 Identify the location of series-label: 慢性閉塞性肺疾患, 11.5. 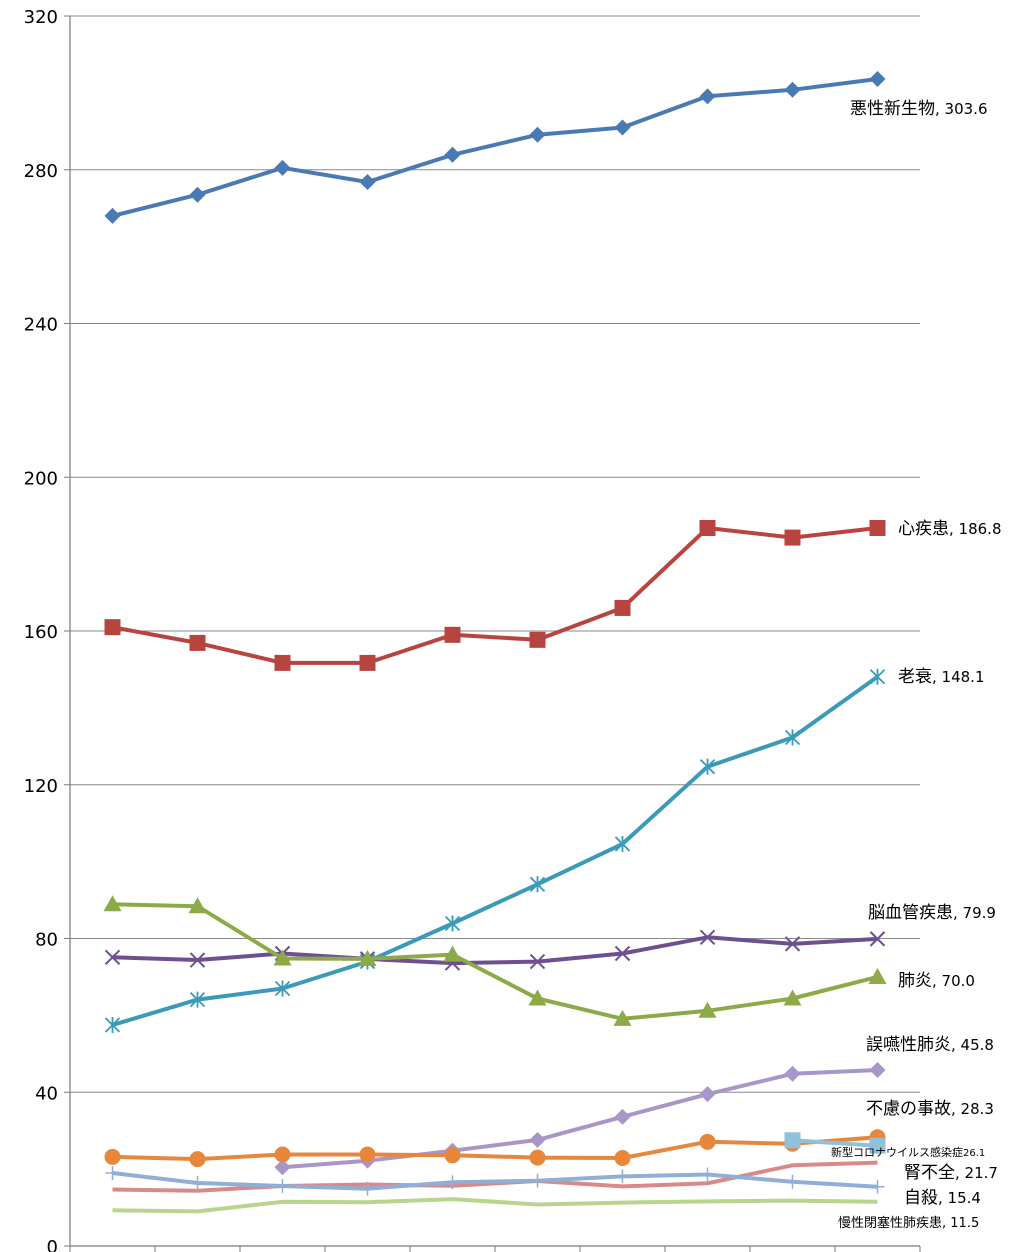
(908, 1223).